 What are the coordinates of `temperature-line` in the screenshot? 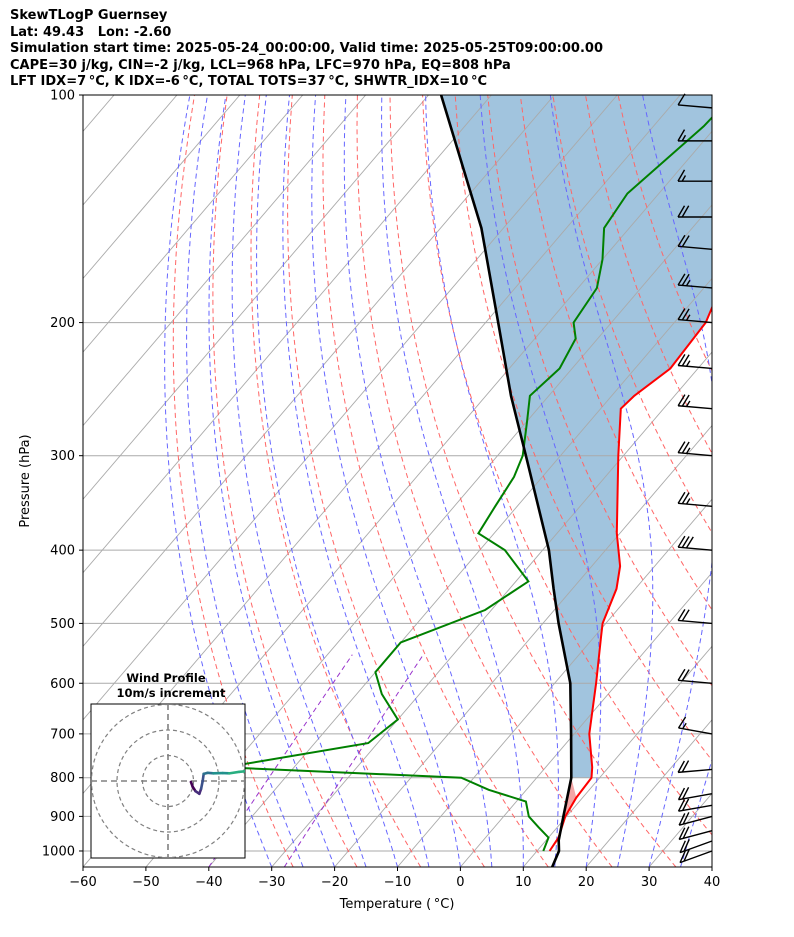 It's located at (630, 578).